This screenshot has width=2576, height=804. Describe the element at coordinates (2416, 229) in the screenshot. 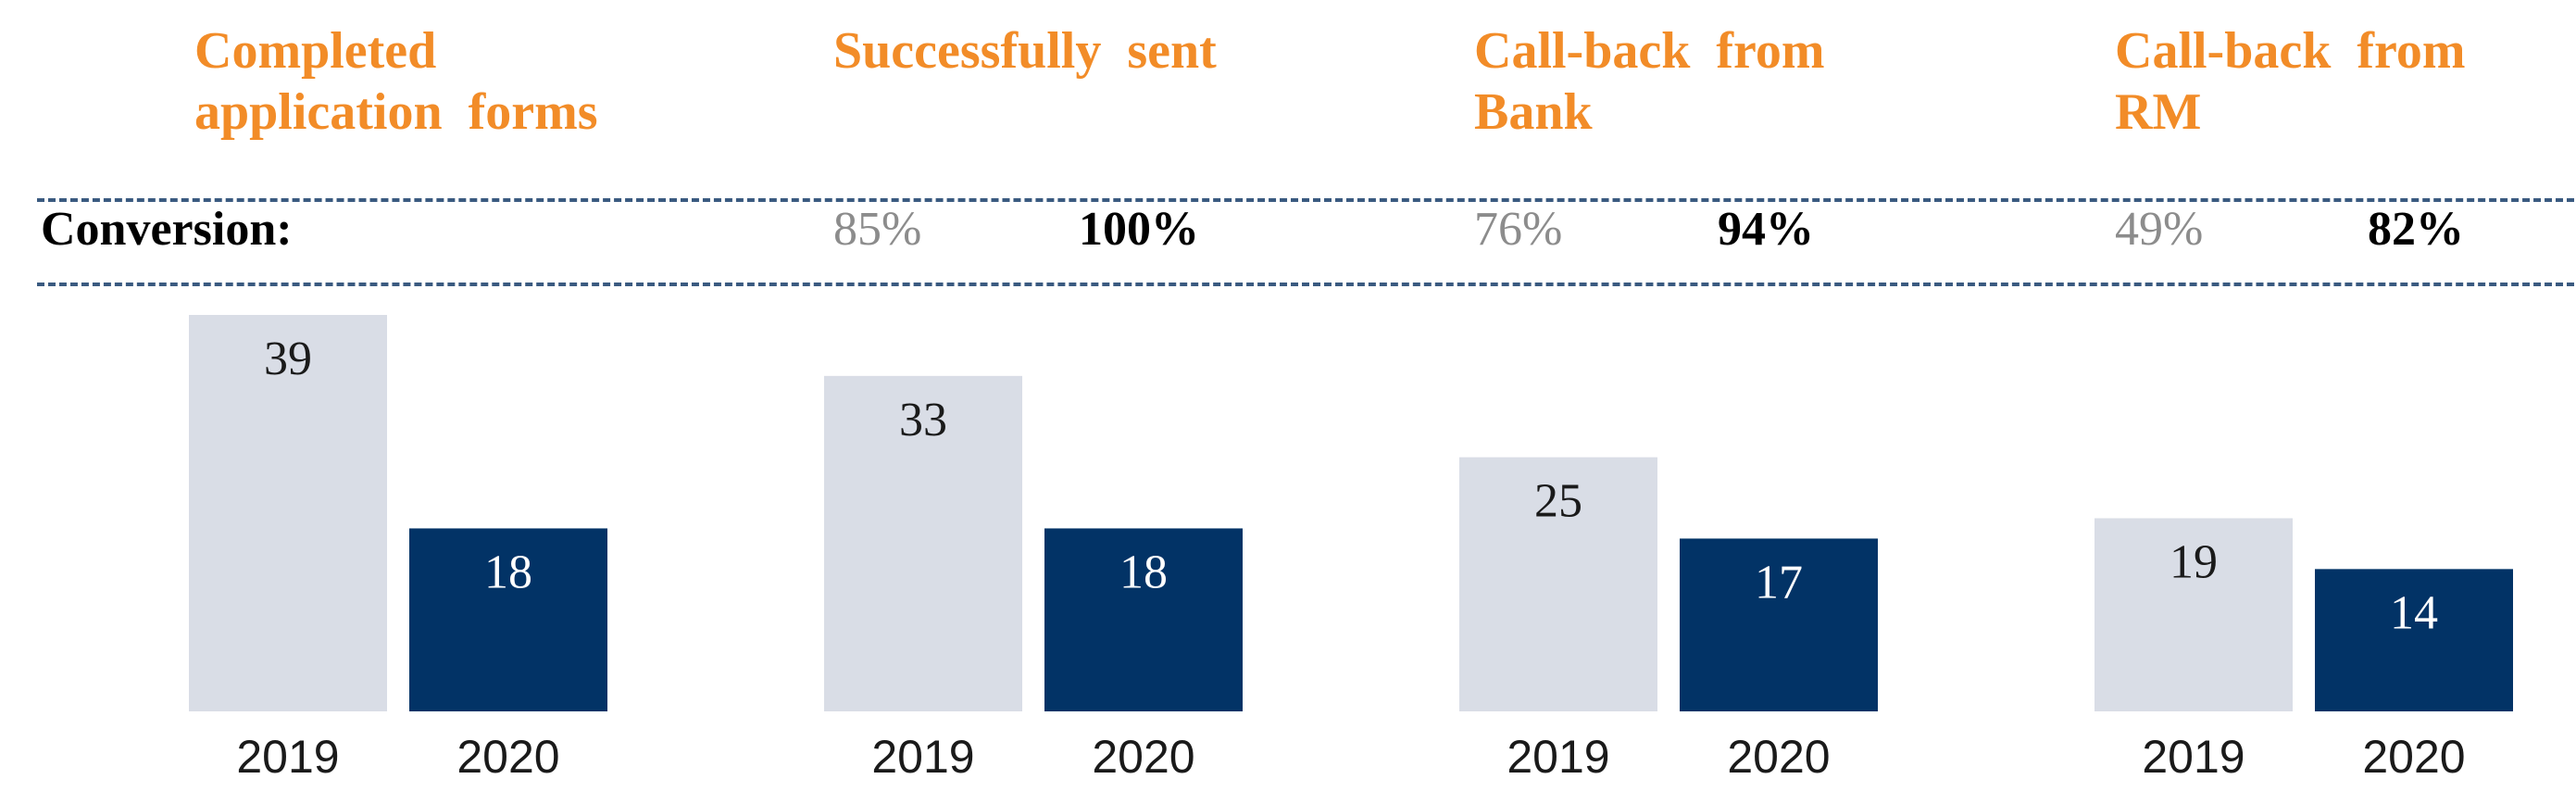

I see `conversion-rm-2020: 82%` at that location.